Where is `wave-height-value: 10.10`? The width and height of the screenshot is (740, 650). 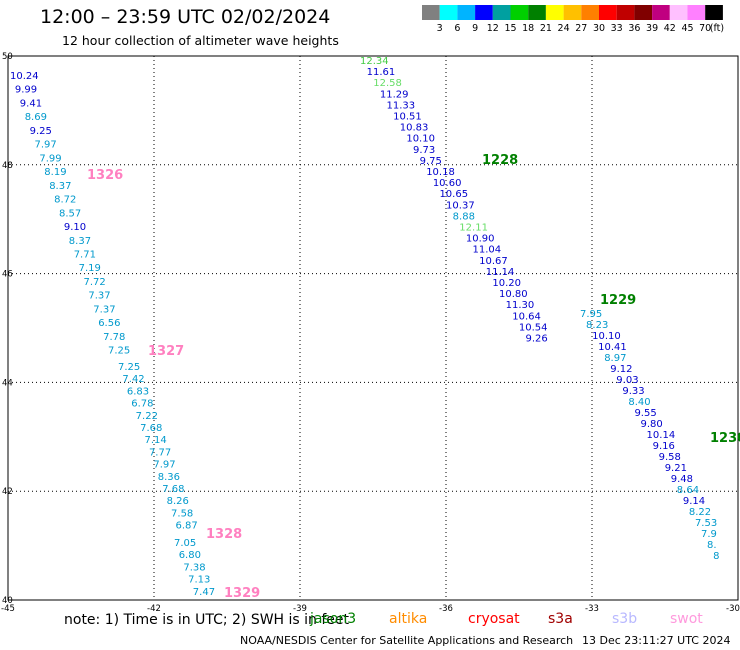 wave-height-value: 10.10 is located at coordinates (420, 139).